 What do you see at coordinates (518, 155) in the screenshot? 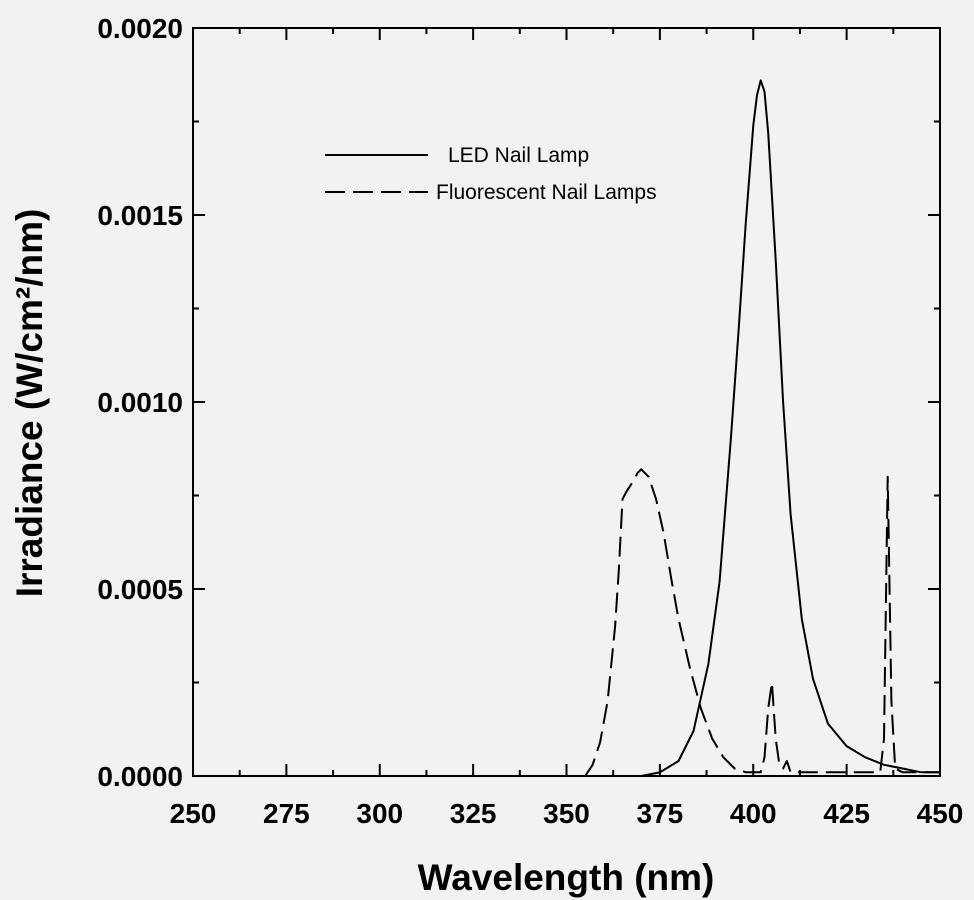
I see `legend-label-1: LED Nail Lamp` at bounding box center [518, 155].